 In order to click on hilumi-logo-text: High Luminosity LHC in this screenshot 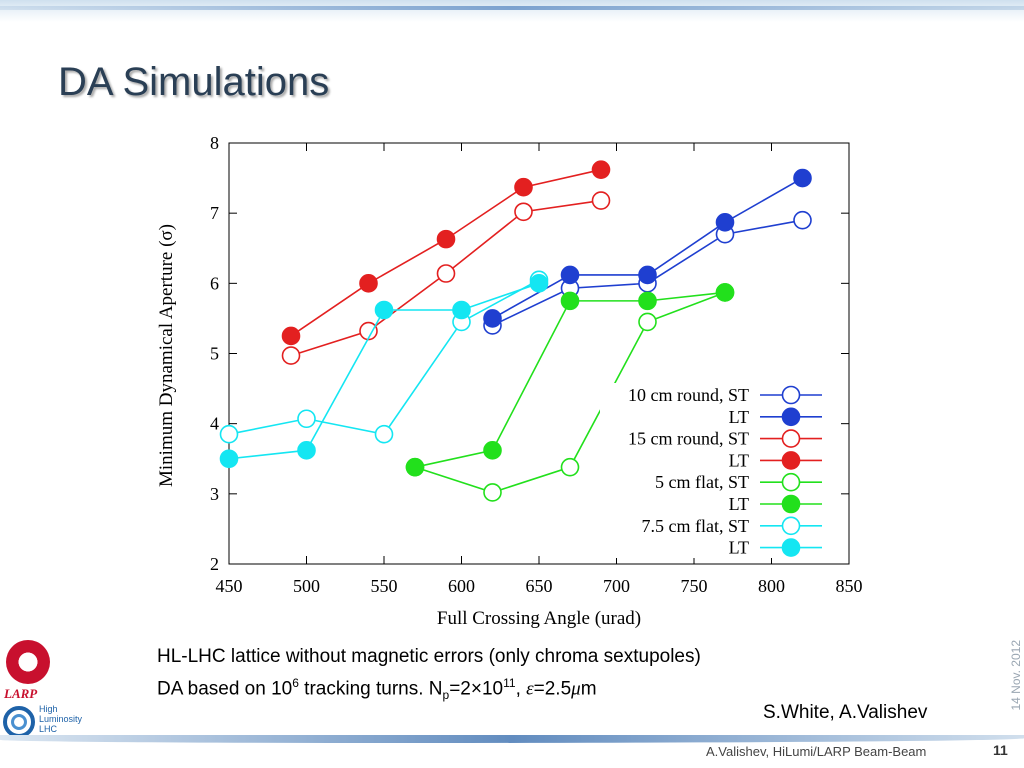, I will do `click(60, 719)`.